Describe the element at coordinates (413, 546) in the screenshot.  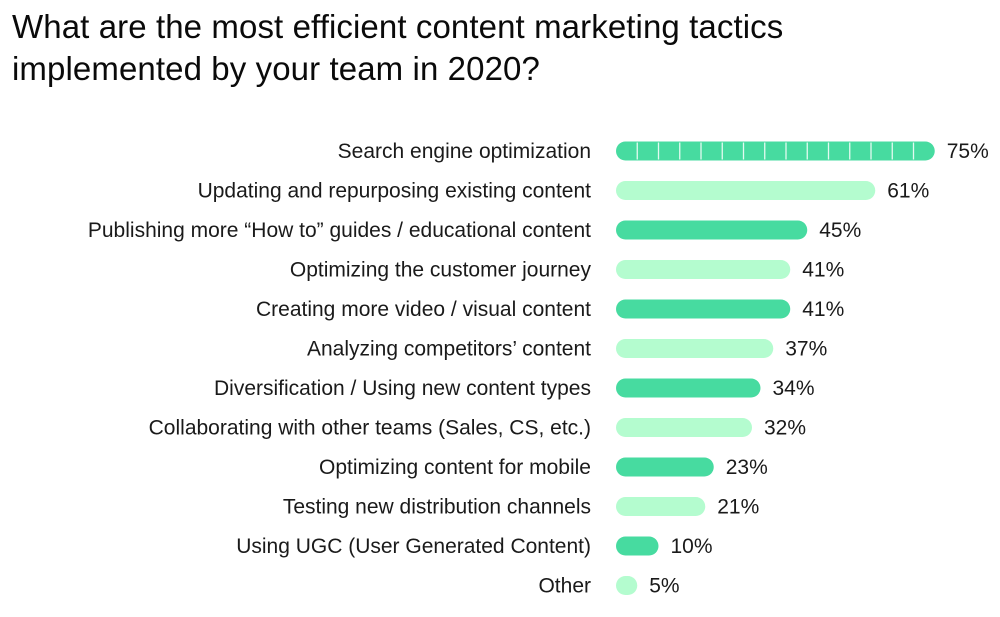
I see `category-label: Using UGC (User Generated Content)` at that location.